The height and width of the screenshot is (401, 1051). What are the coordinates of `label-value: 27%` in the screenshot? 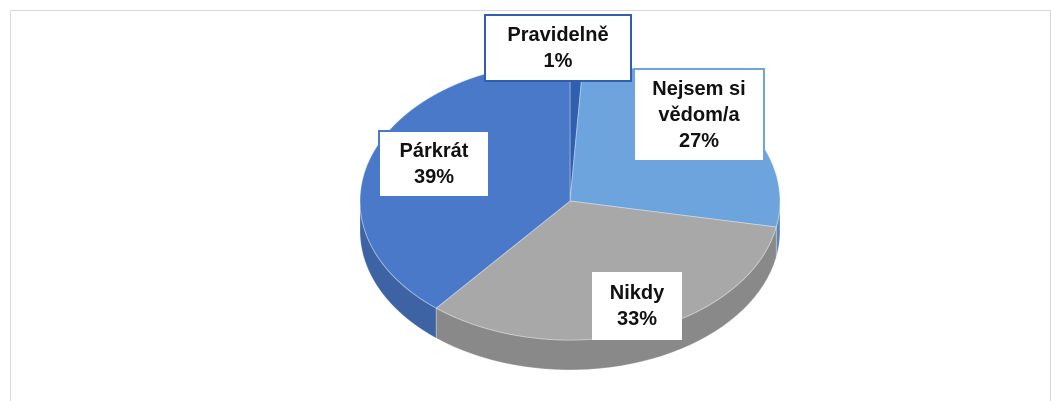 It's located at (699, 141).